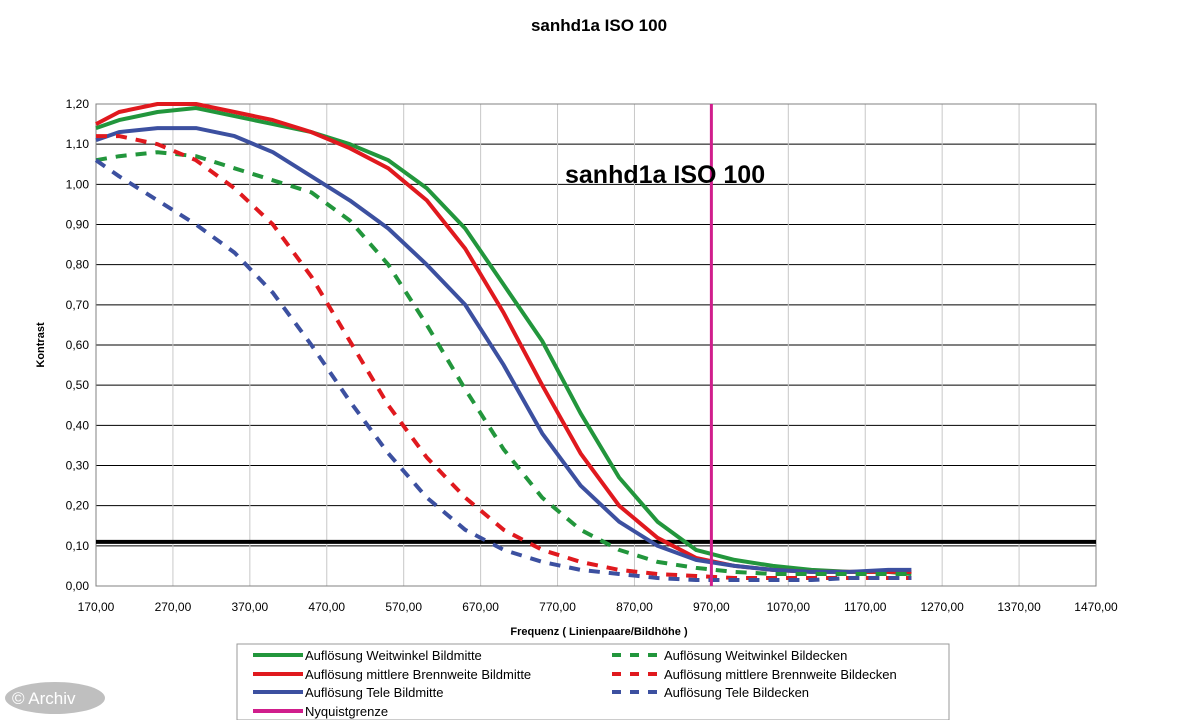  Describe the element at coordinates (44, 698) in the screenshot. I see `watermark: © Archiv` at that location.